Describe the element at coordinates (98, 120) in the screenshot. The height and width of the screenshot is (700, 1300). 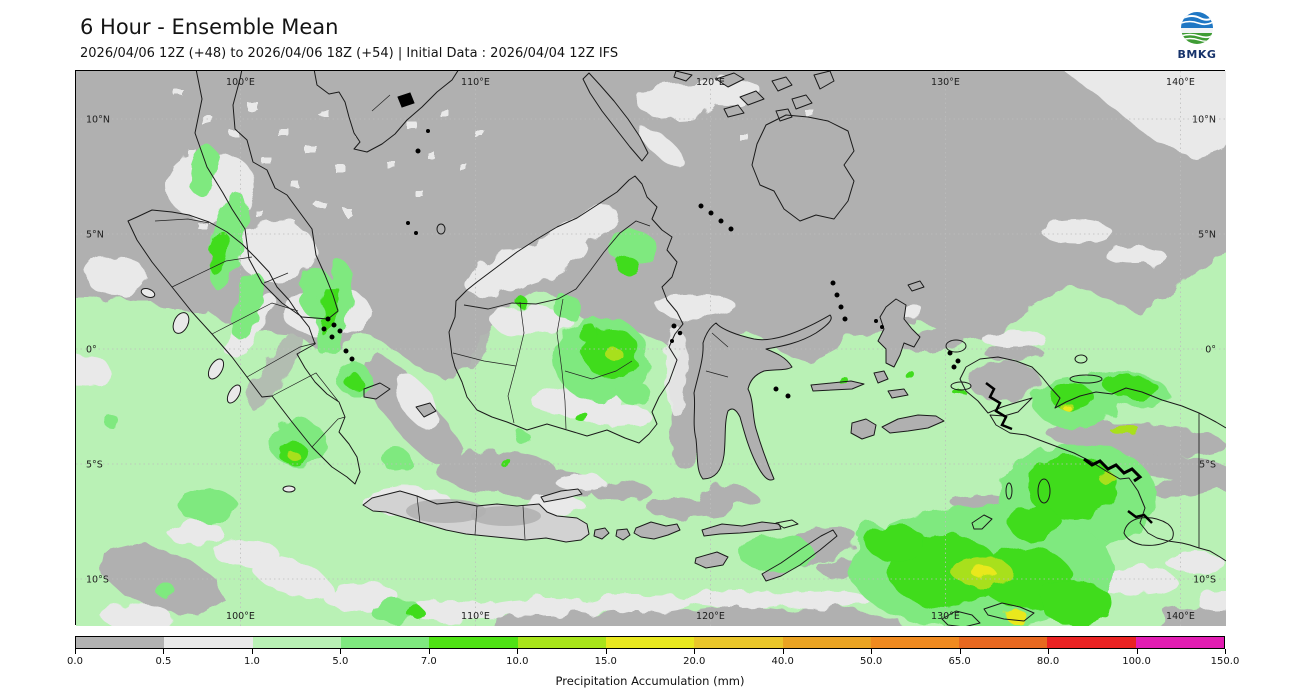
I see `lat-label-left: 10°N` at that location.